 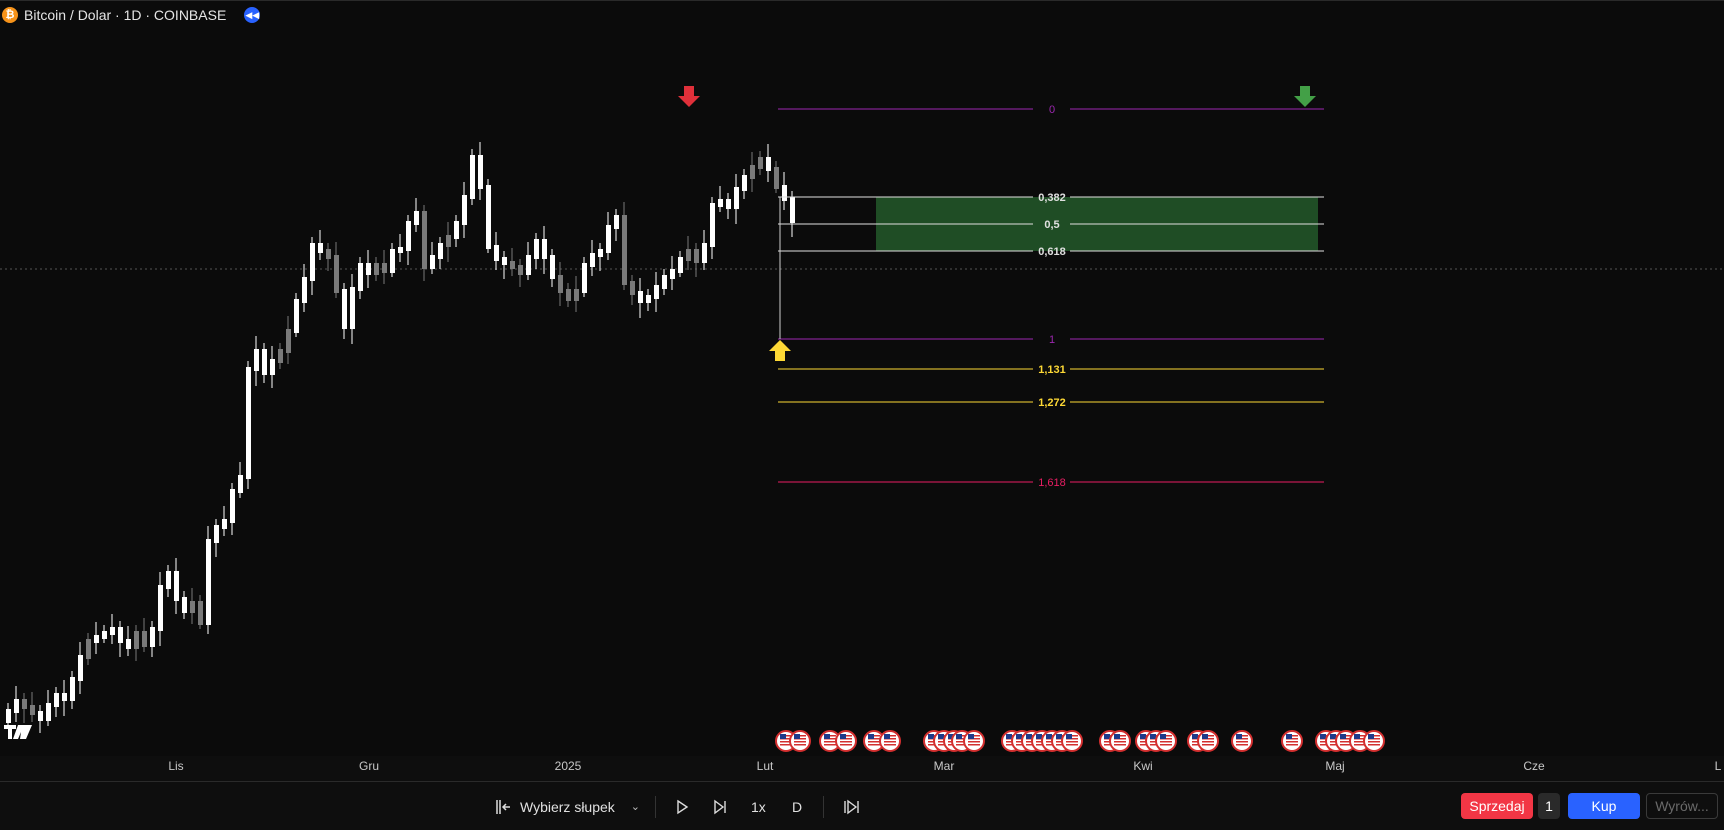 I want to click on down-arrow-icon, so click(x=1305, y=96).